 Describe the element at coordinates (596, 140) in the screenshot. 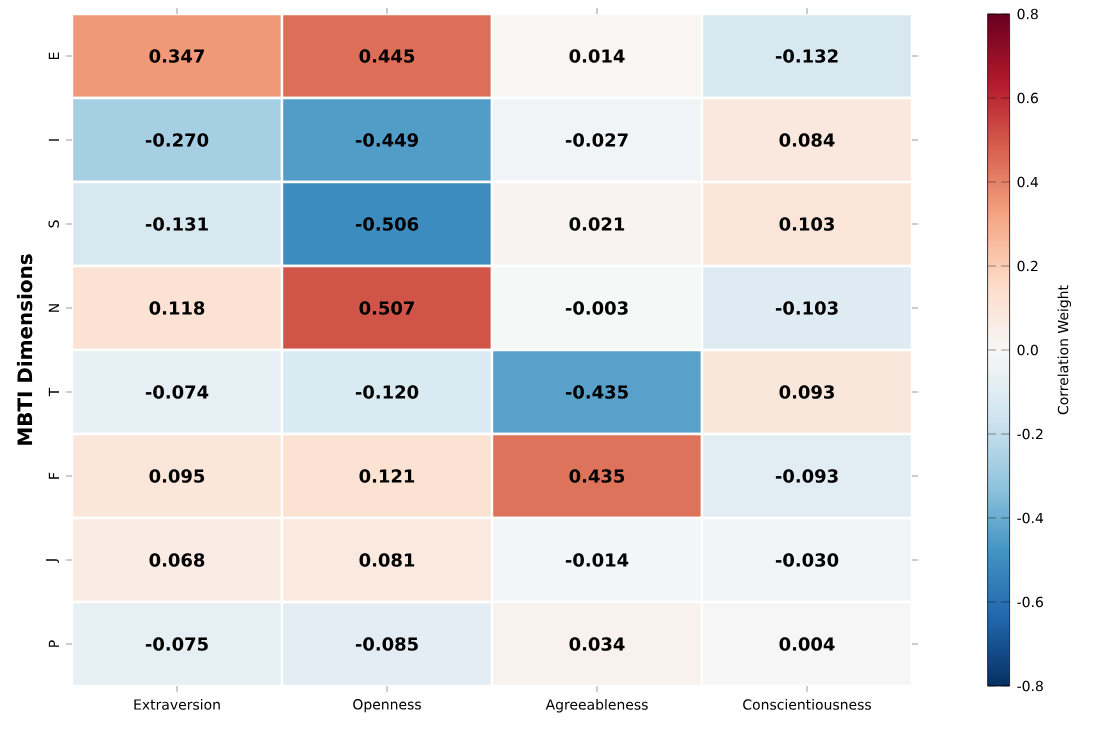

I see `data-label: -0.027` at that location.